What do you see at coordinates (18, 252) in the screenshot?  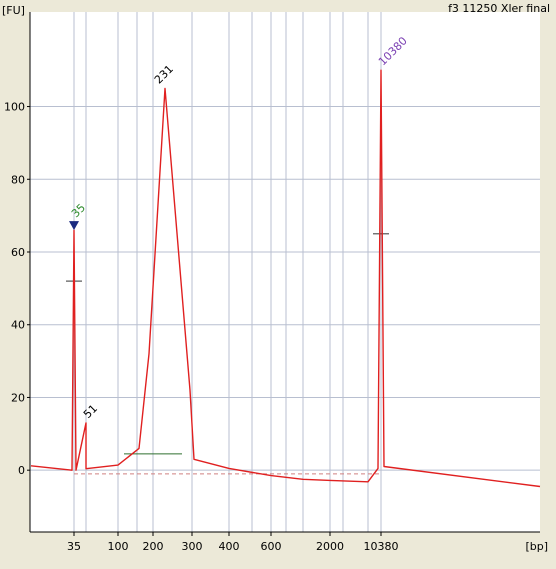 I see `y-tick-label-60: 60` at bounding box center [18, 252].